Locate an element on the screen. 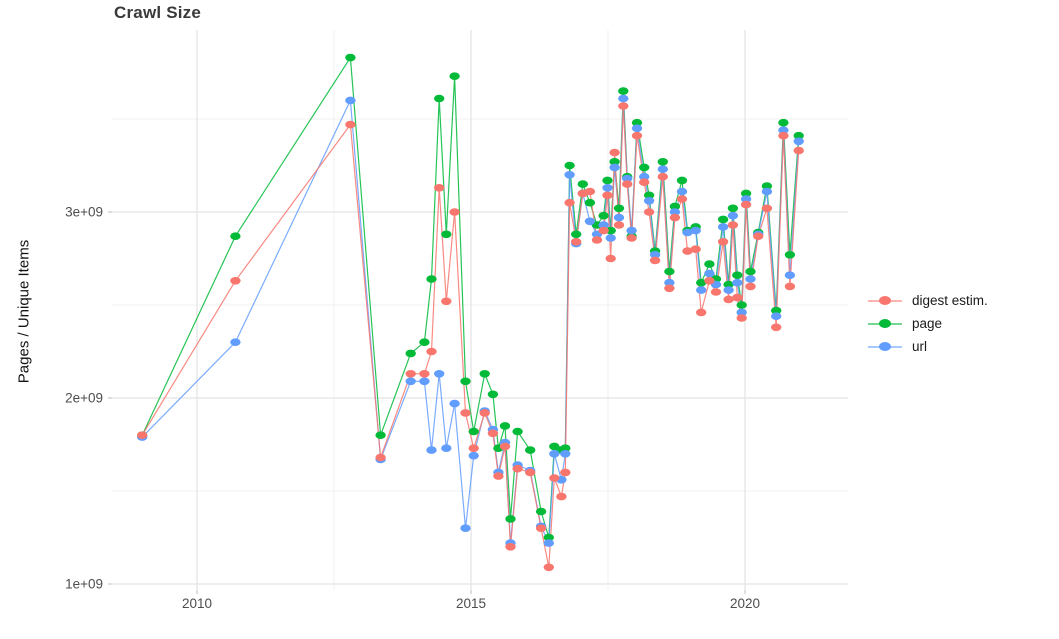 This screenshot has width=1059, height=639. legend-label-url: url is located at coordinates (920, 346).